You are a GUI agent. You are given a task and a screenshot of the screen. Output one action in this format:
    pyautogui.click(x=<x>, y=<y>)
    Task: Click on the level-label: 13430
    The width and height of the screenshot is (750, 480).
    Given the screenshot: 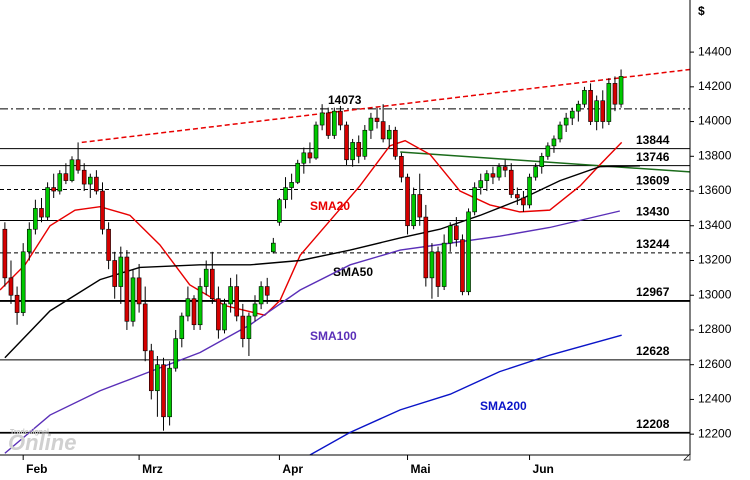 What is the action you would take?
    pyautogui.click(x=653, y=212)
    